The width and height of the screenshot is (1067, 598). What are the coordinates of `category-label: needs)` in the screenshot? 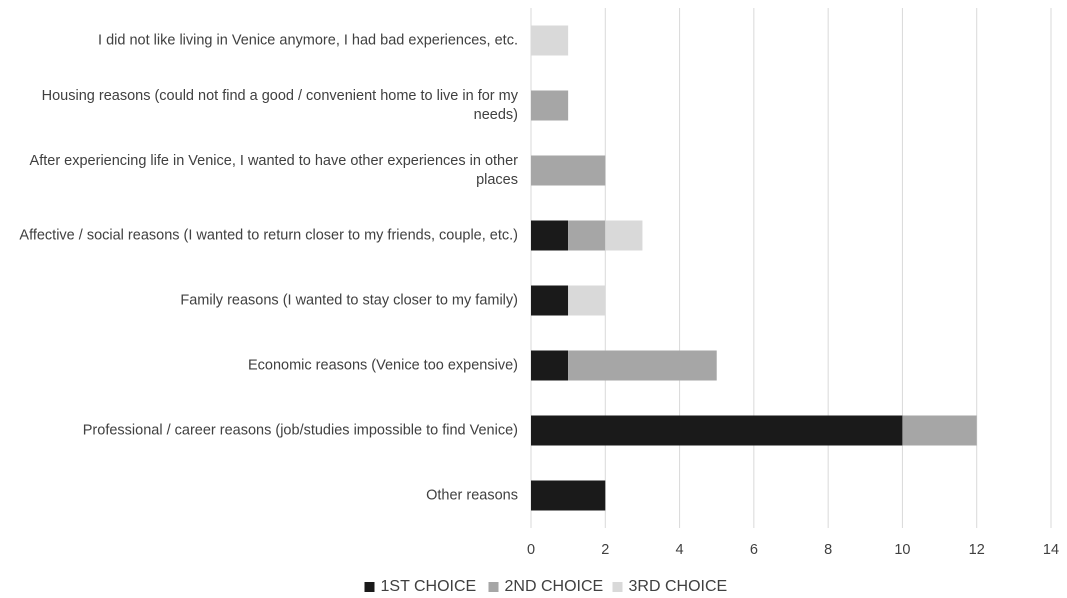 It's located at (496, 115).